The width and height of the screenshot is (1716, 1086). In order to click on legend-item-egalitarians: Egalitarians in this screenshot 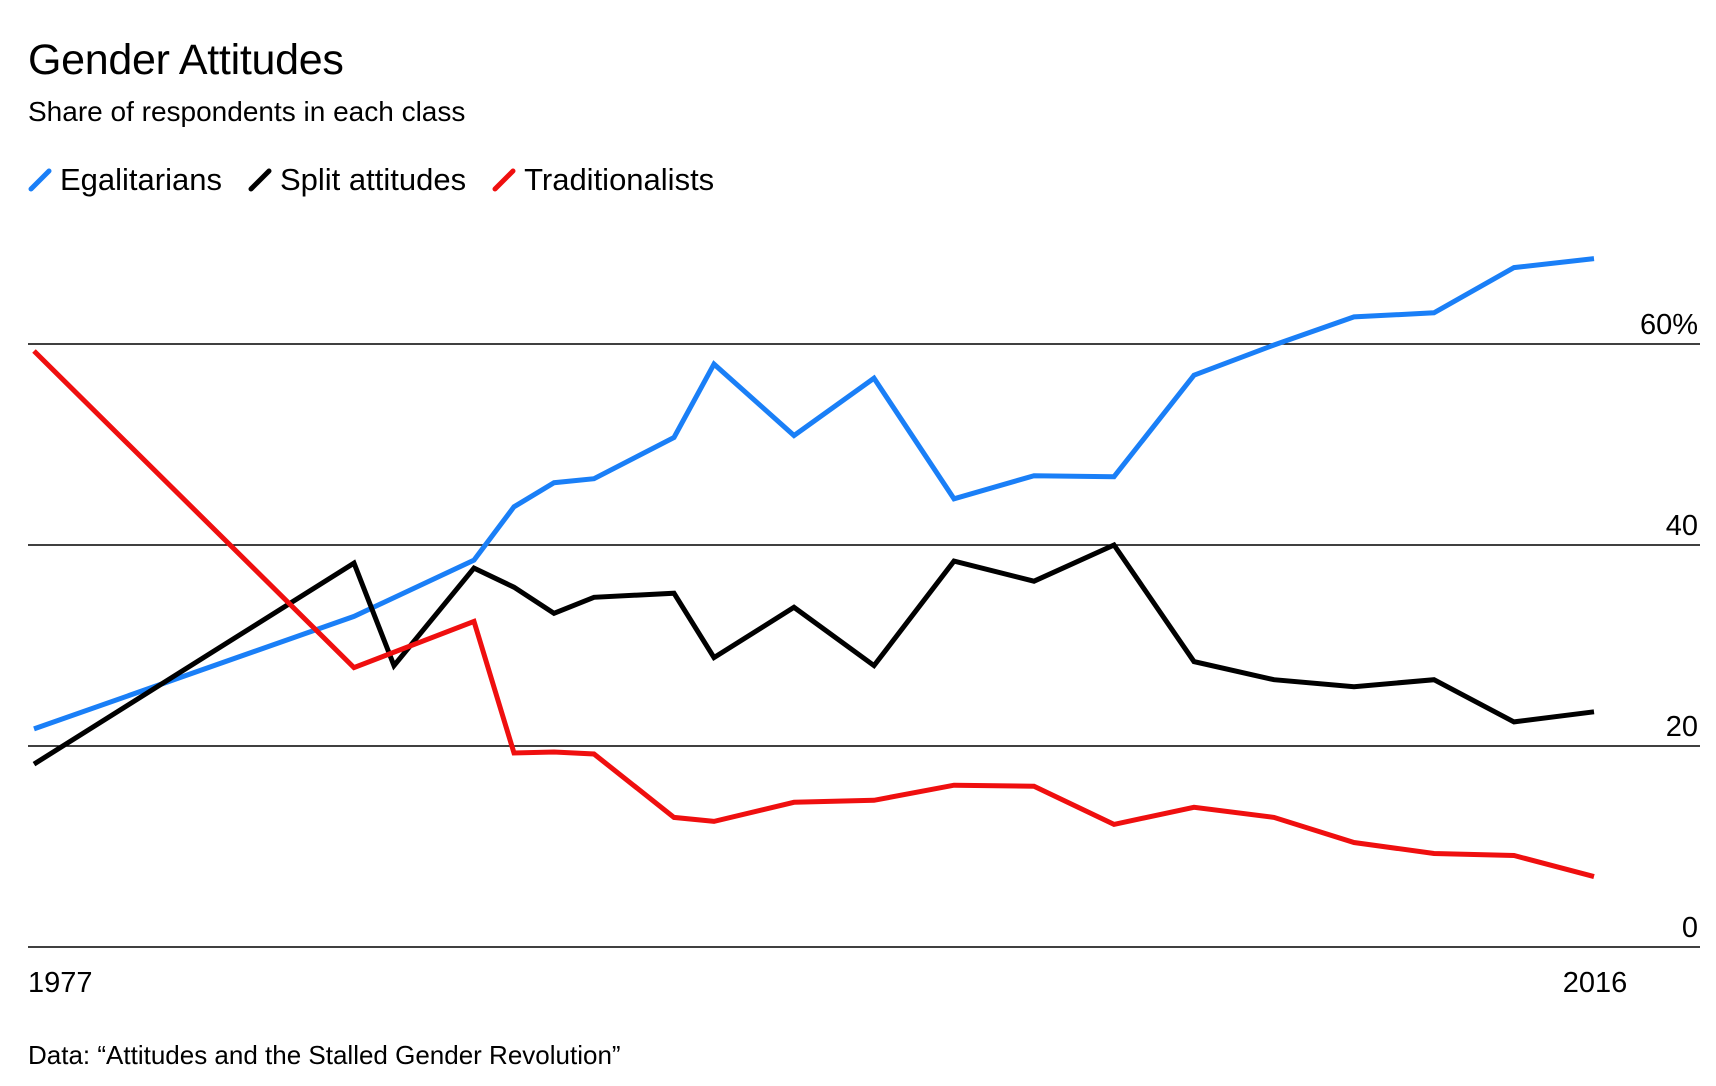, I will do `click(125, 180)`.